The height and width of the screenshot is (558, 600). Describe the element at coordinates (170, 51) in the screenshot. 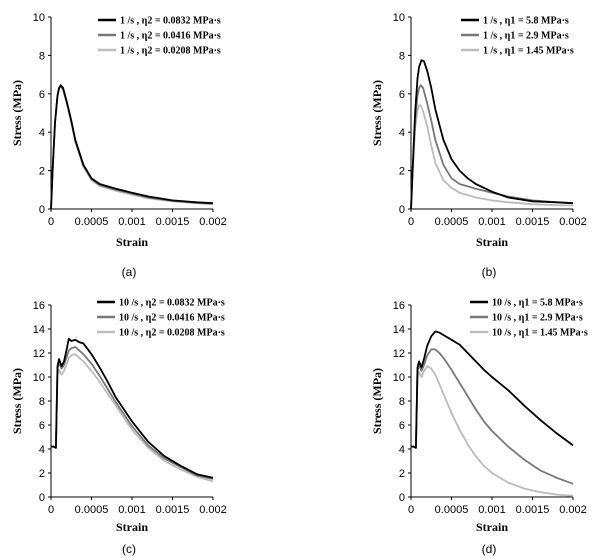

I see `legend-entry: 1 /s , η2 = 0.0208 MPa·s` at that location.